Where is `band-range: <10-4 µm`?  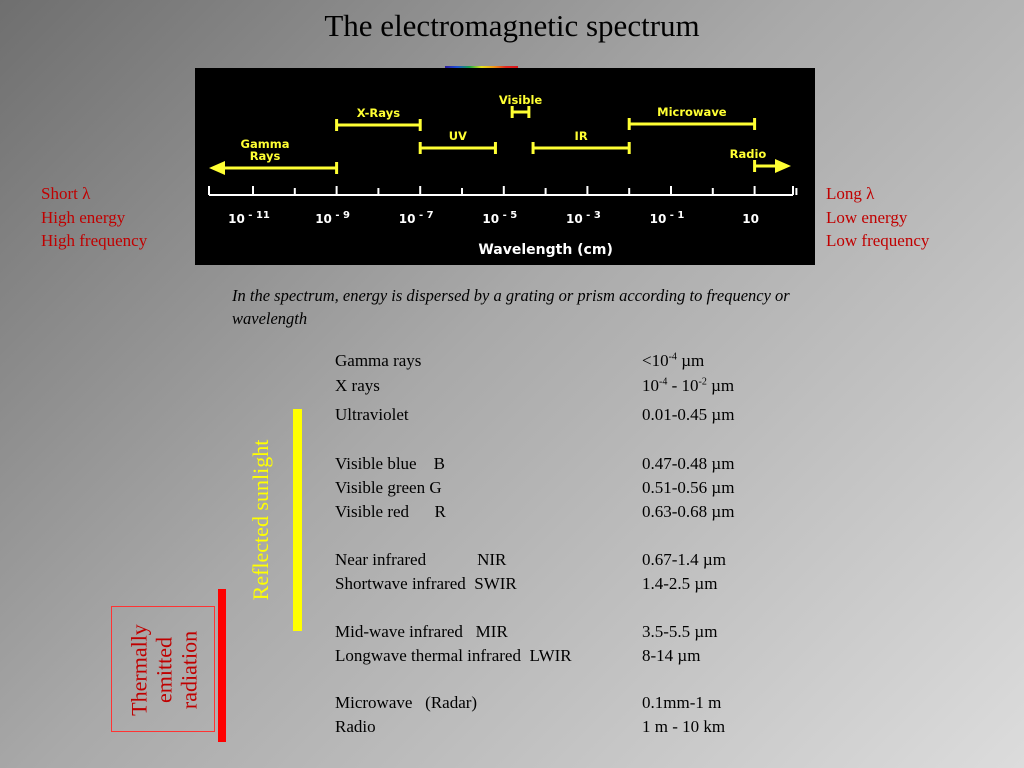 band-range: <10-4 µm is located at coordinates (673, 361).